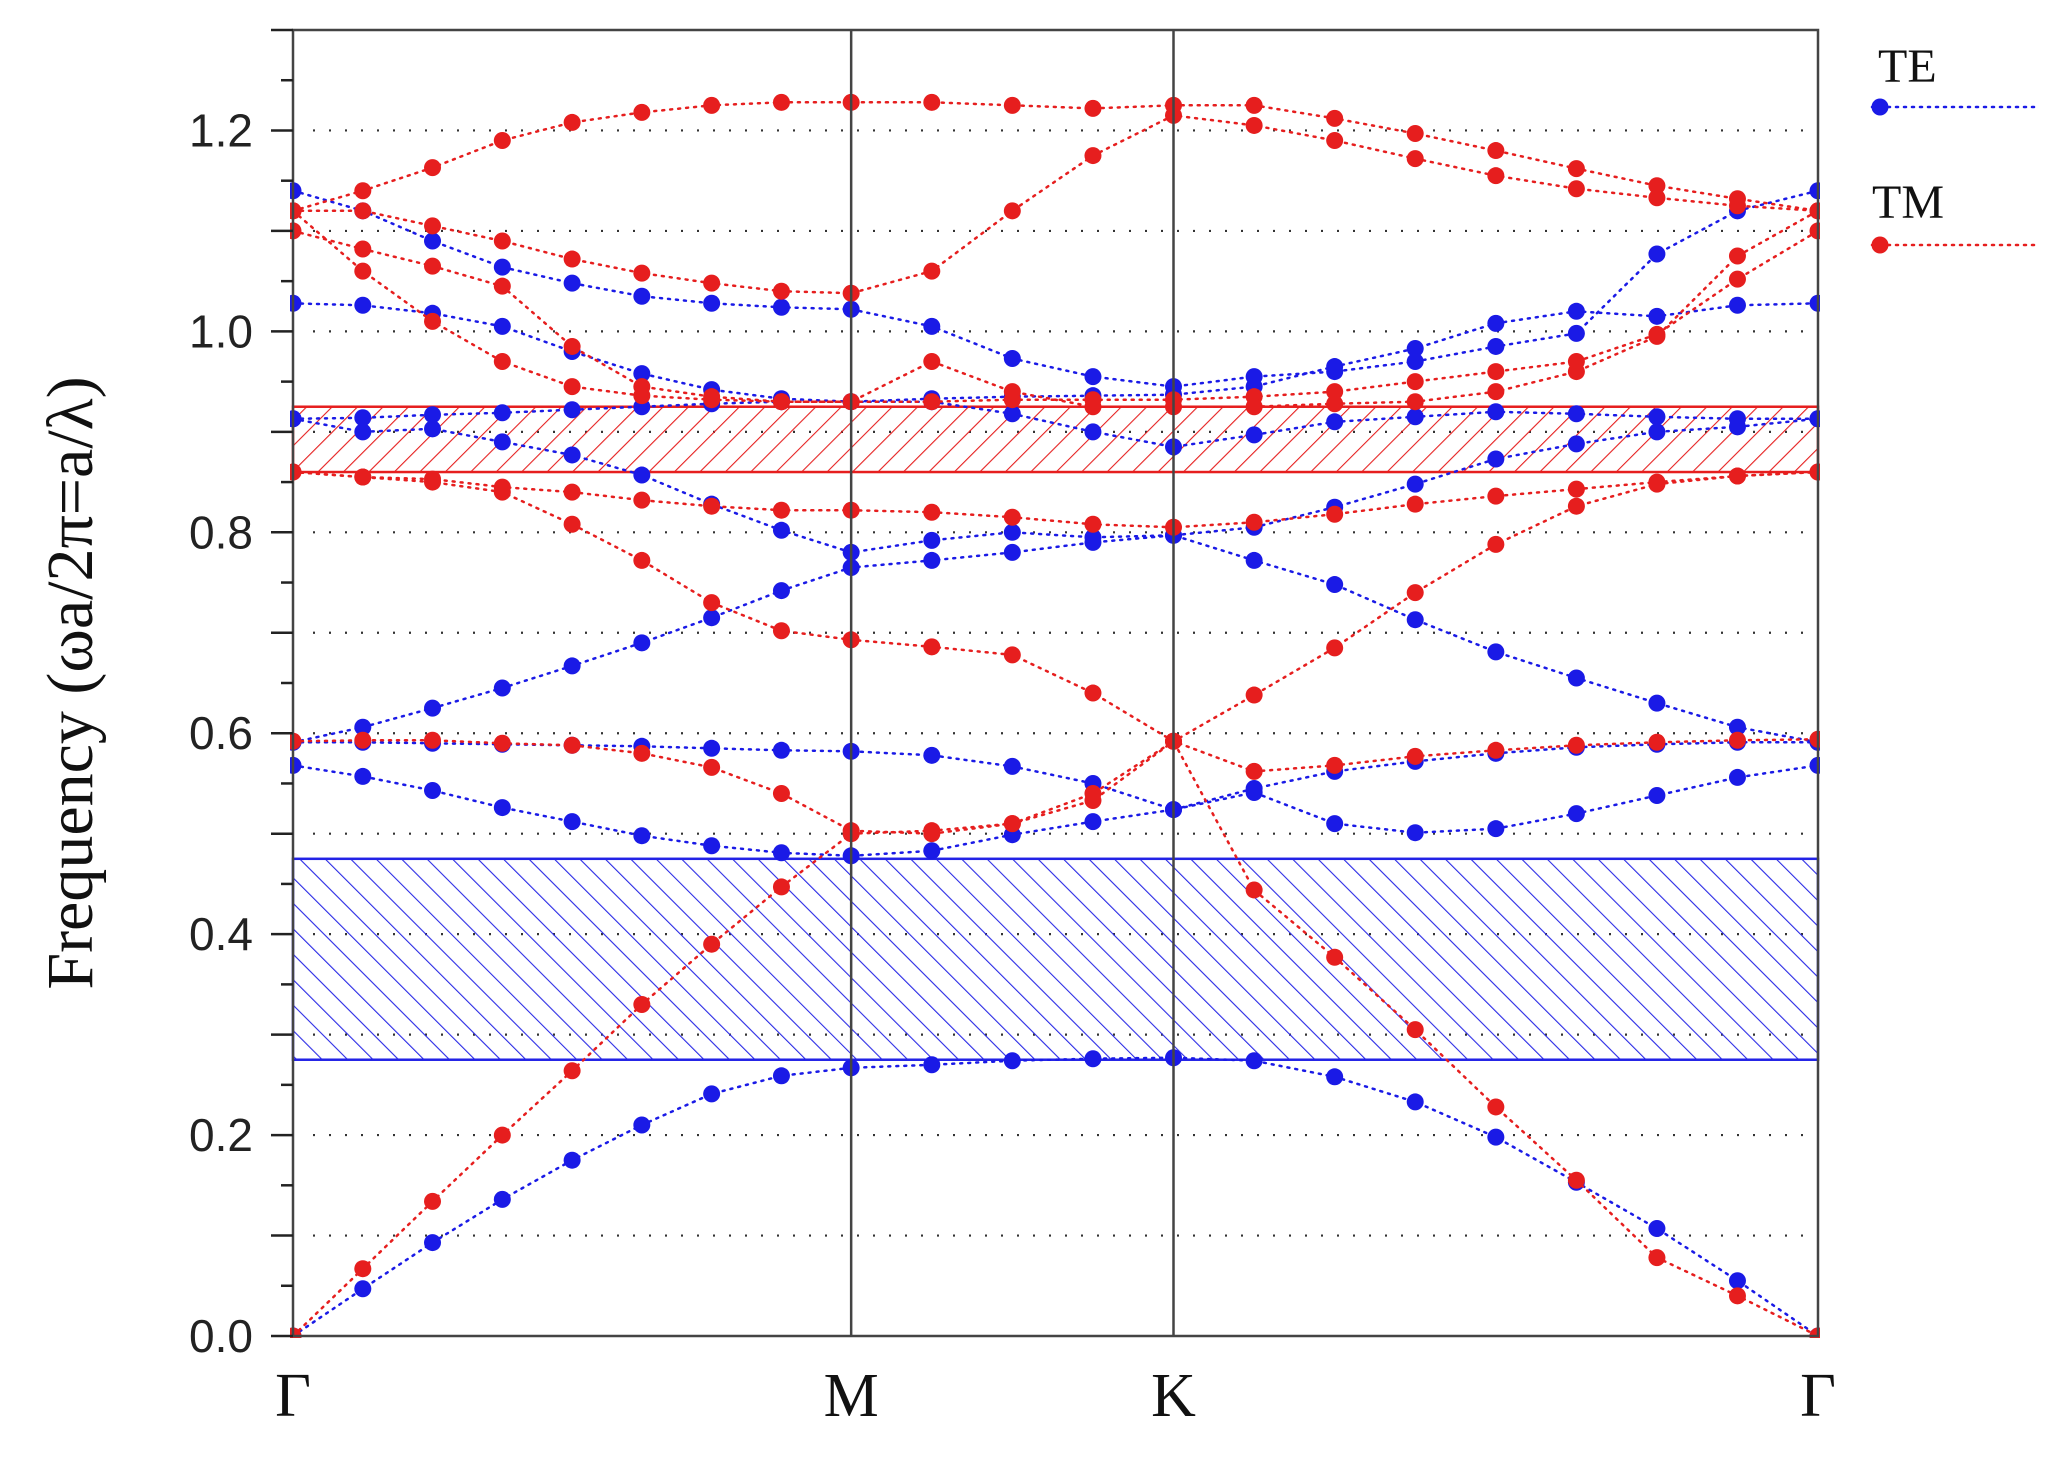 The image size is (2059, 1457). What do you see at coordinates (851, 1396) in the screenshot?
I see `x-tick-label: M` at bounding box center [851, 1396].